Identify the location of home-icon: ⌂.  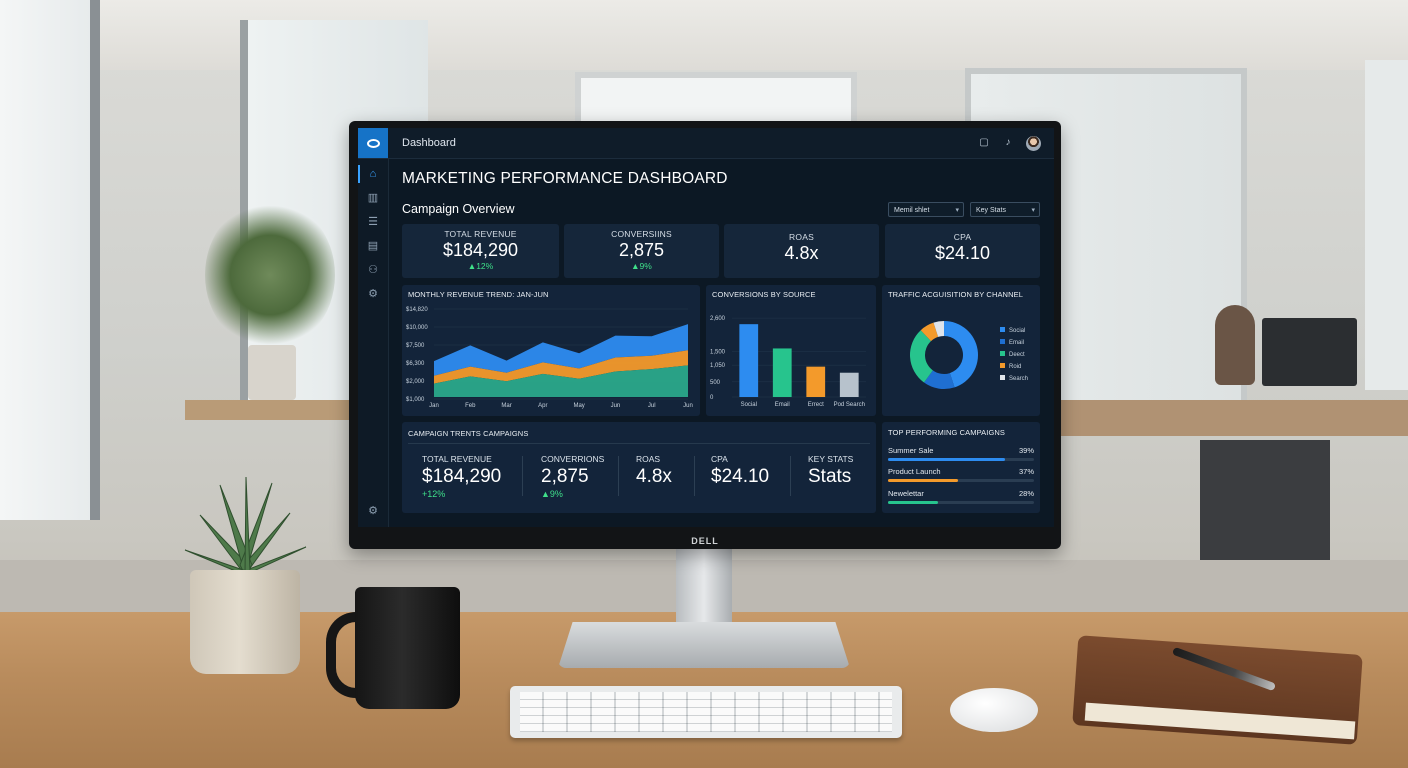
(373, 174).